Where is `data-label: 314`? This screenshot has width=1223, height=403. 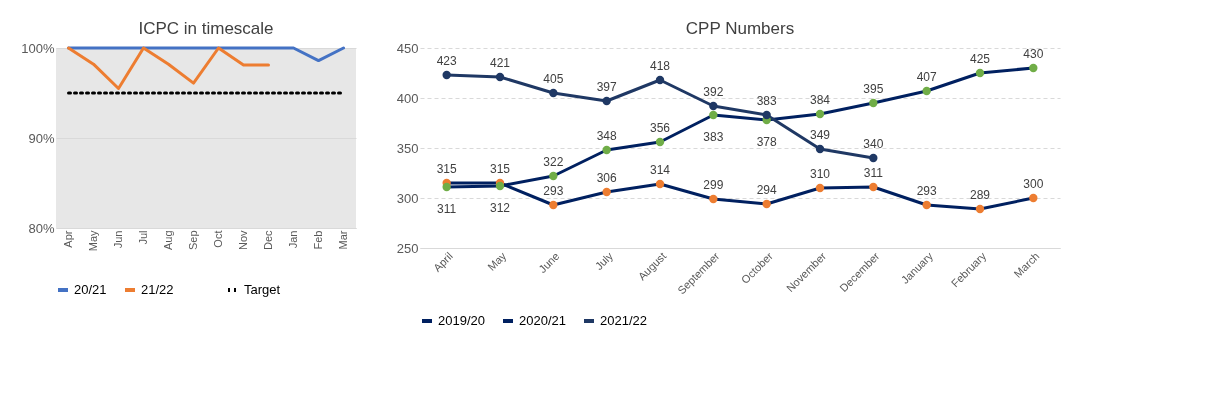
data-label: 314 is located at coordinates (660, 170).